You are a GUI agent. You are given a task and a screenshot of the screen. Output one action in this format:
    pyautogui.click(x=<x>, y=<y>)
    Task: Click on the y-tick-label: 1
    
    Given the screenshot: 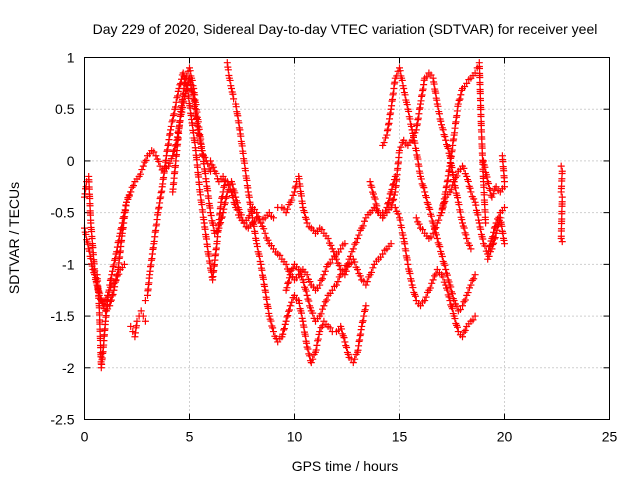 What is the action you would take?
    pyautogui.click(x=71, y=58)
    